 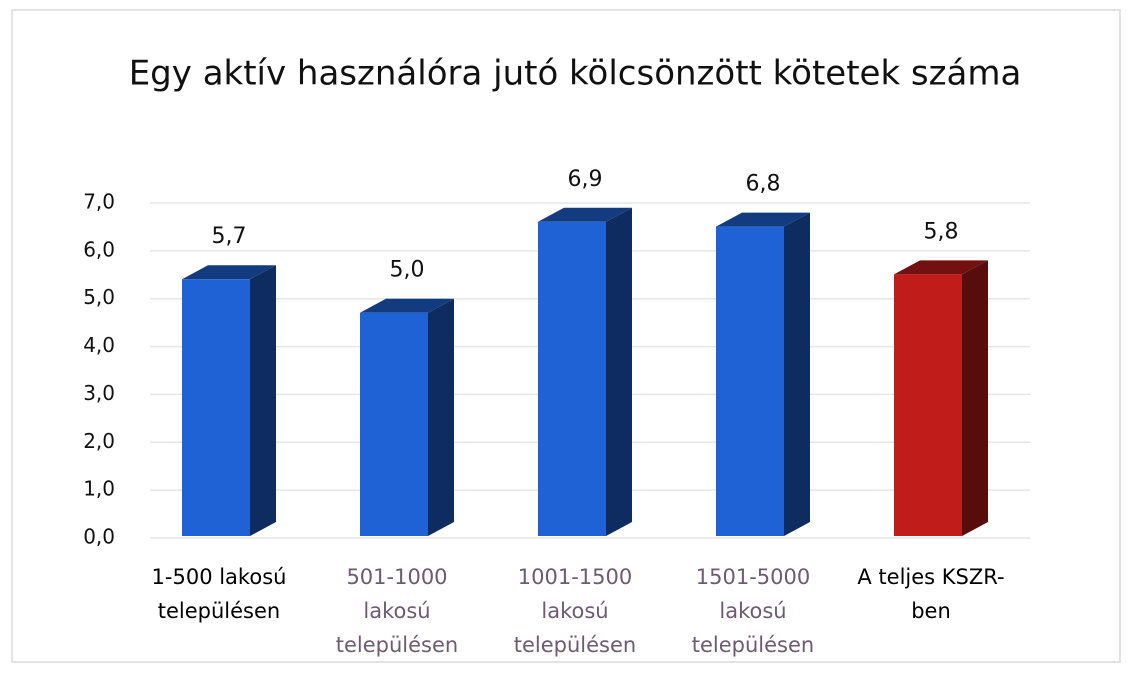 I want to click on x-tick-label: 501-1000 lakosú településen, so click(x=397, y=611).